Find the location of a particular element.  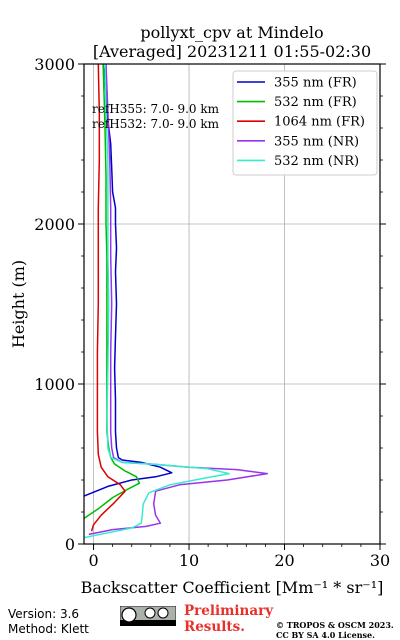

legend-label-5: 532 nm (NR) is located at coordinates (316, 161).